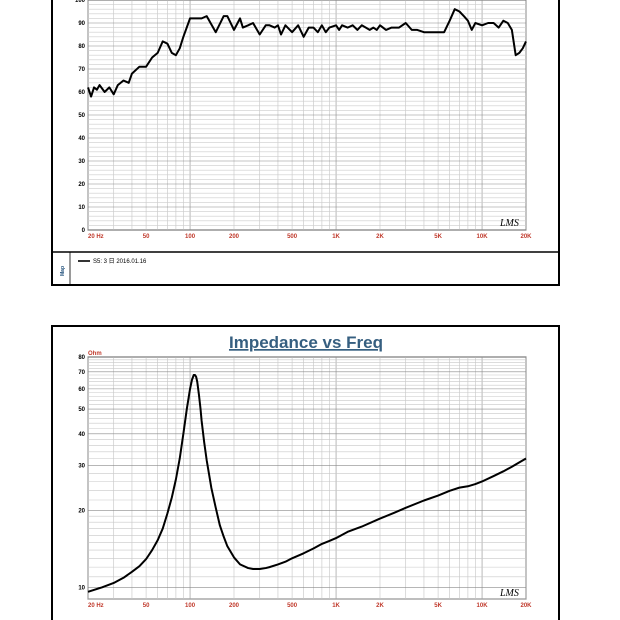  Describe the element at coordinates (63, 271) in the screenshot. I see `legend-side-label: Map` at that location.